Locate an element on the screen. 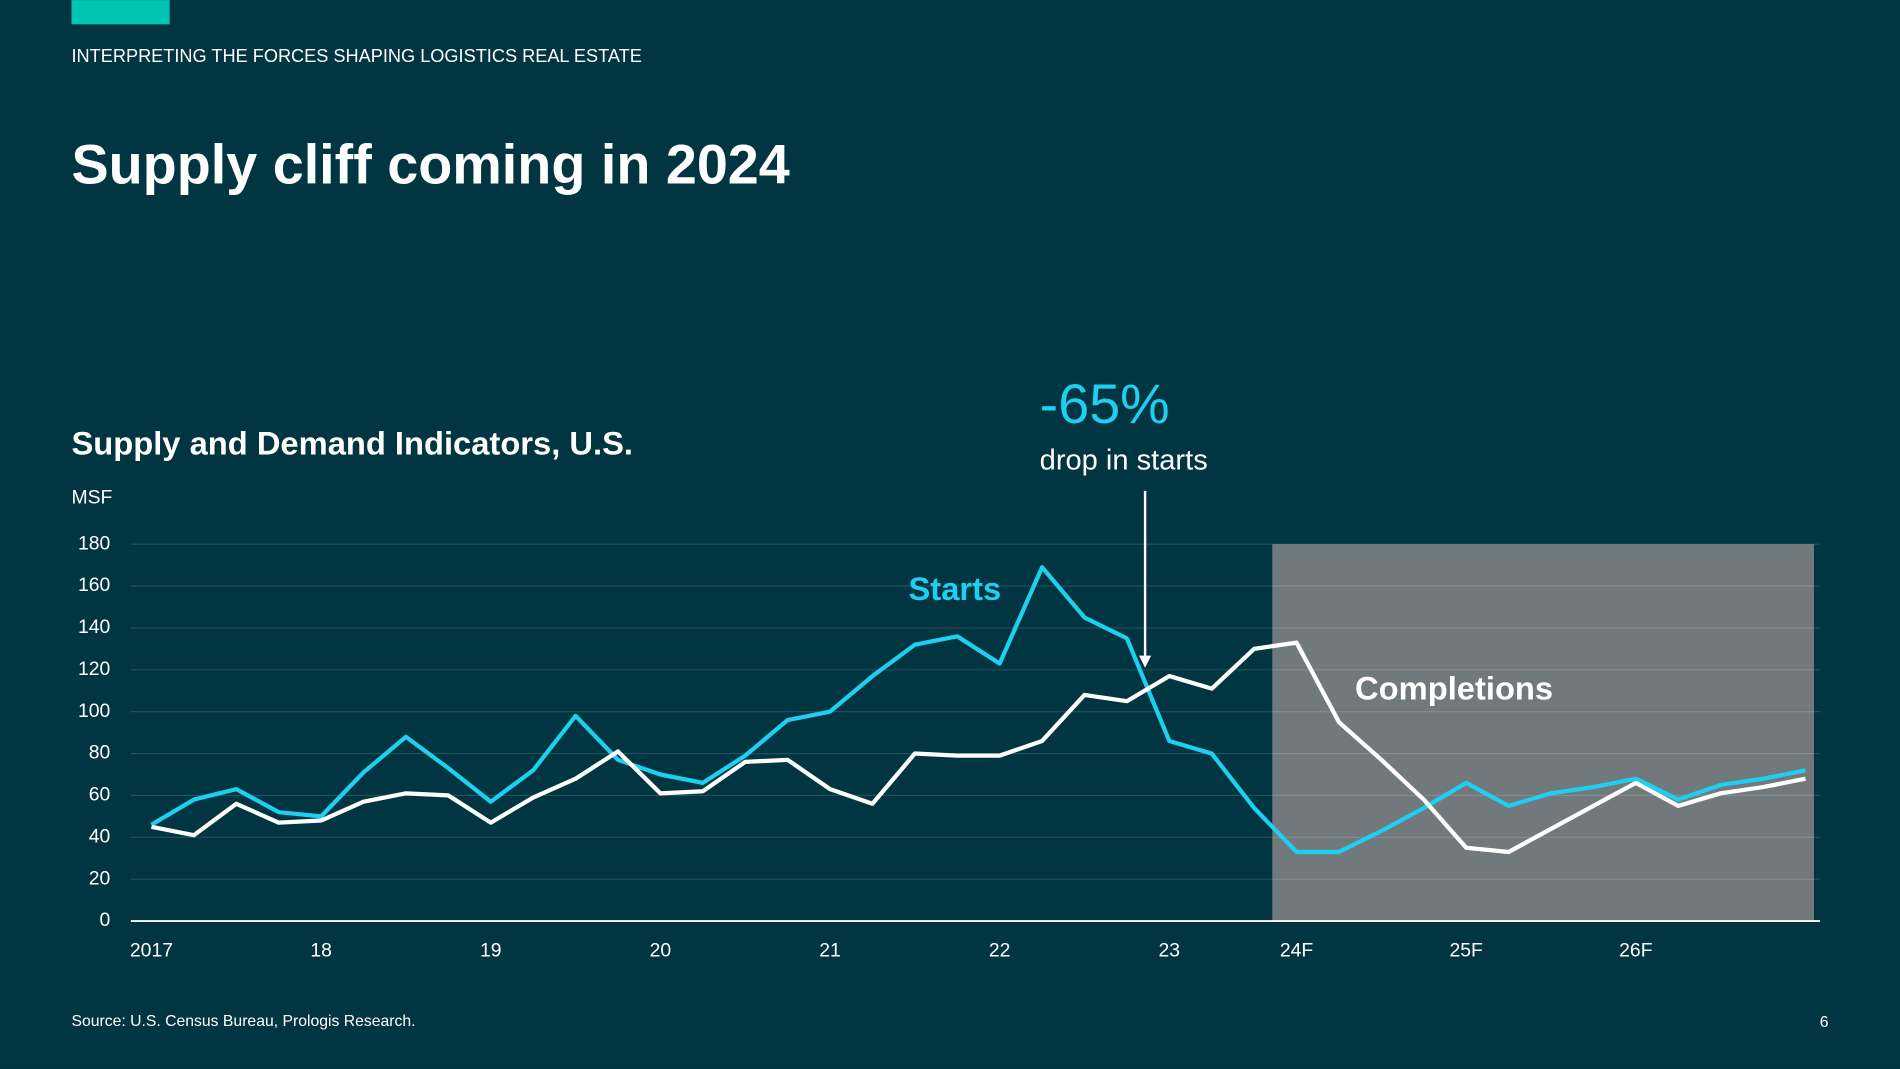  arrow-head is located at coordinates (1145, 661).